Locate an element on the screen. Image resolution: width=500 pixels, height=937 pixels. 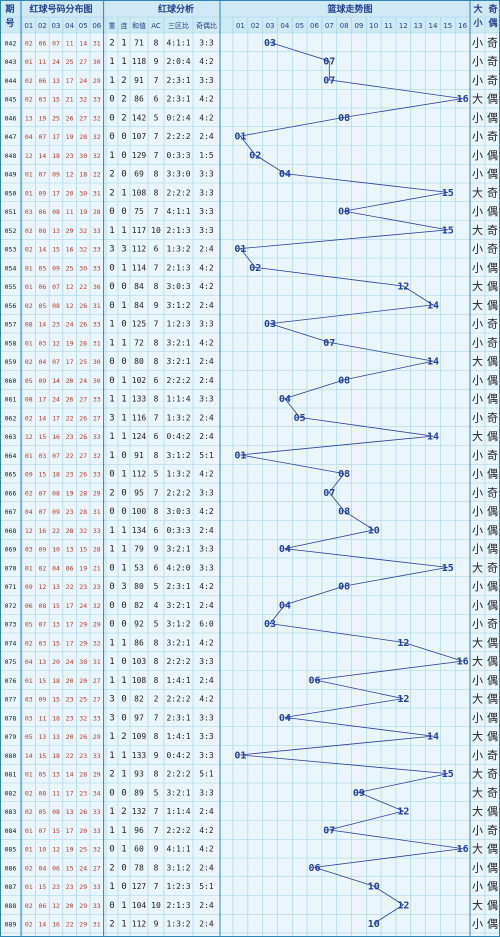
zone-ratio: 2:2:2 is located at coordinates (178, 830).